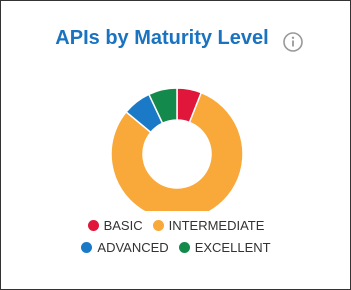 This screenshot has height=290, width=351. Describe the element at coordinates (176, 236) in the screenshot. I see `legend: BASIC INTERMEDIATE ADVANCED EXCELLENT` at that location.